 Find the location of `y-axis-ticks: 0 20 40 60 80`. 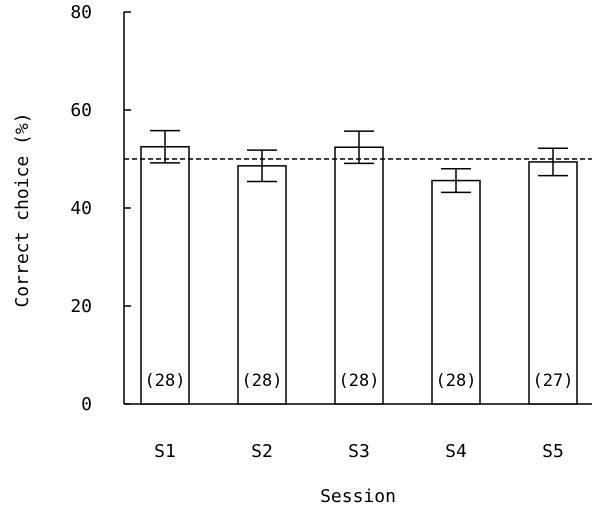

y-axis-ticks: 0 20 40 60 80 is located at coordinates (100, 208).